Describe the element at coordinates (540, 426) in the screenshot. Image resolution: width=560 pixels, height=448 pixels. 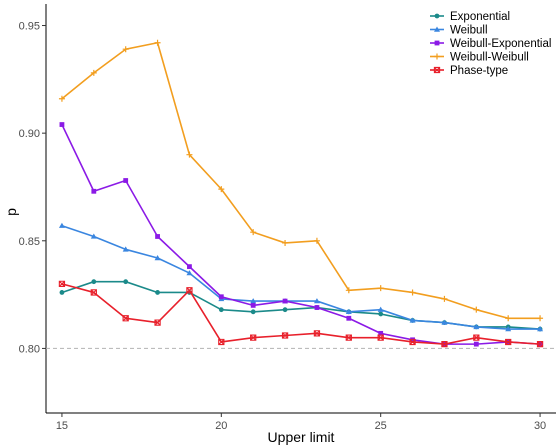
I see `x-tick-label: 30` at that location.